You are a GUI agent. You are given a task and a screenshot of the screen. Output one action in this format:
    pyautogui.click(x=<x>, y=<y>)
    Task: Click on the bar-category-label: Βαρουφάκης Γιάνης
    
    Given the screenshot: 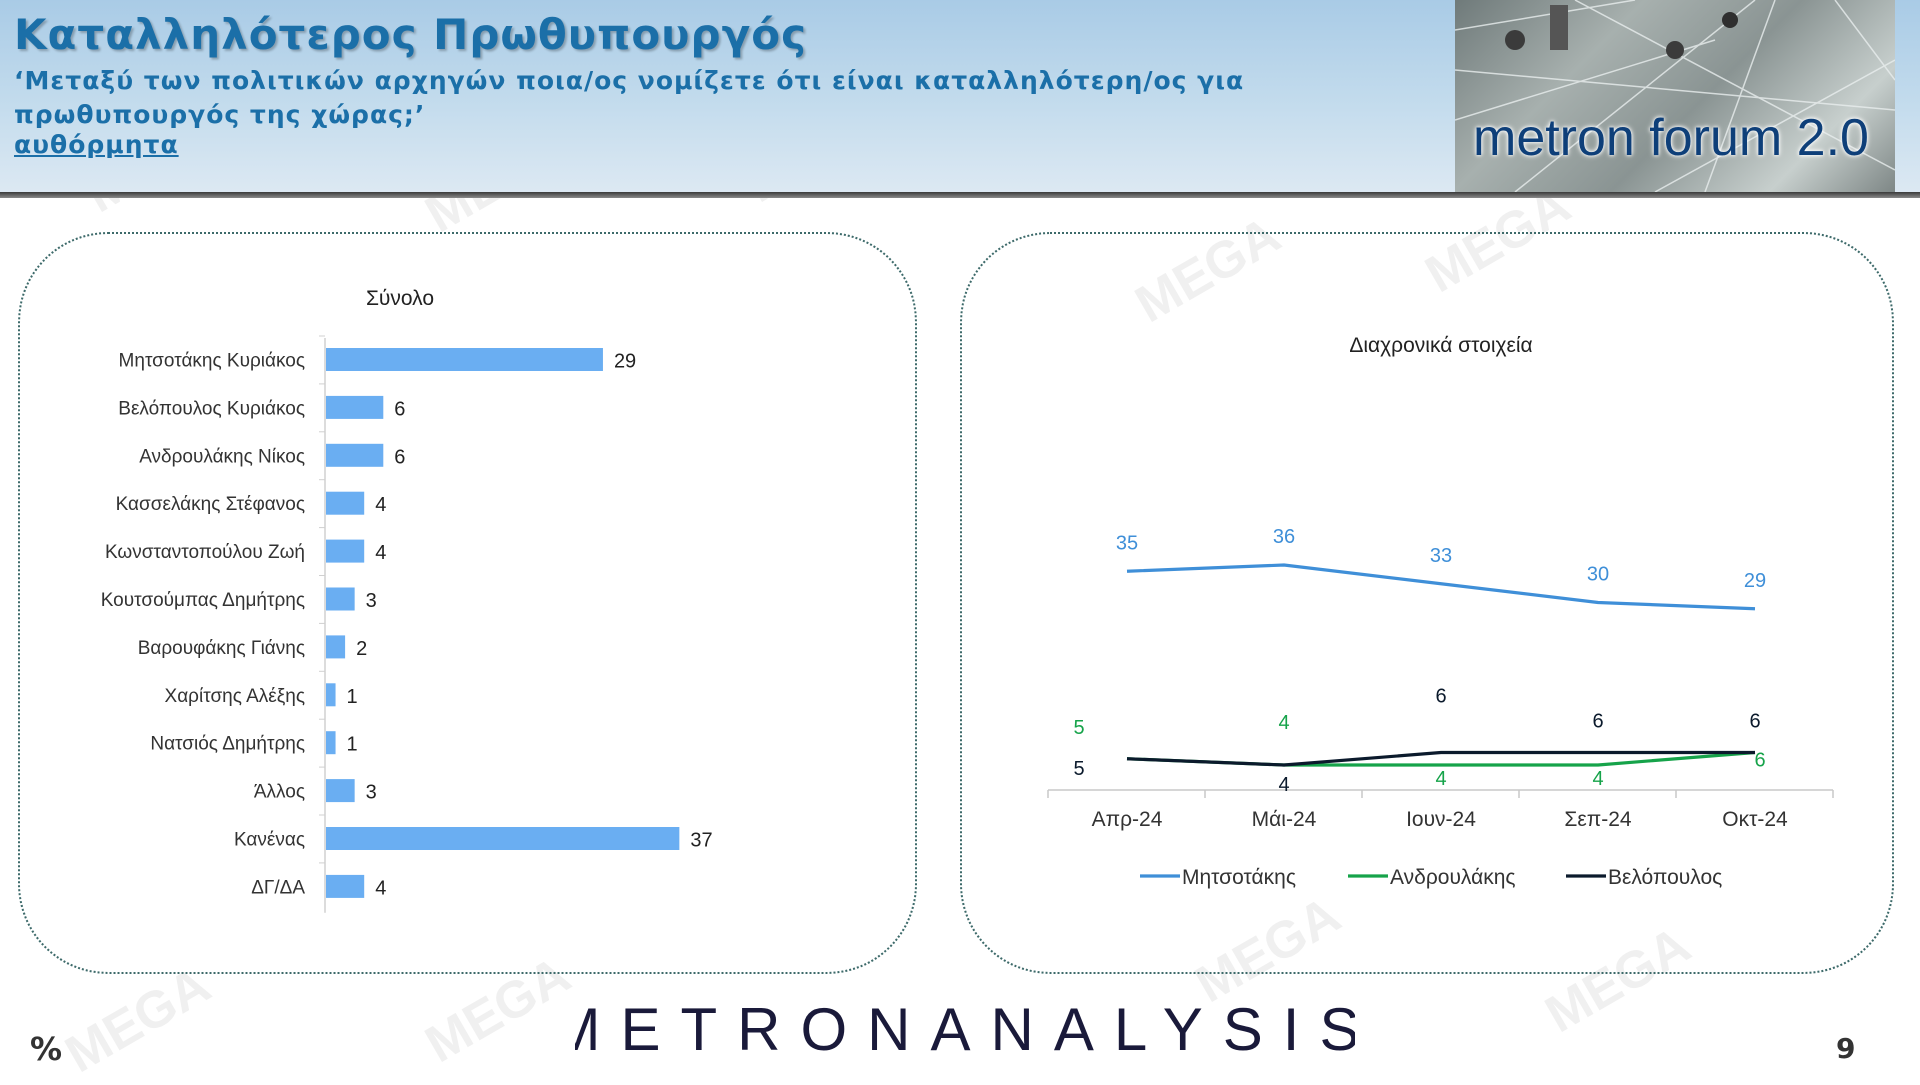 What is the action you would take?
    pyautogui.click(x=221, y=648)
    